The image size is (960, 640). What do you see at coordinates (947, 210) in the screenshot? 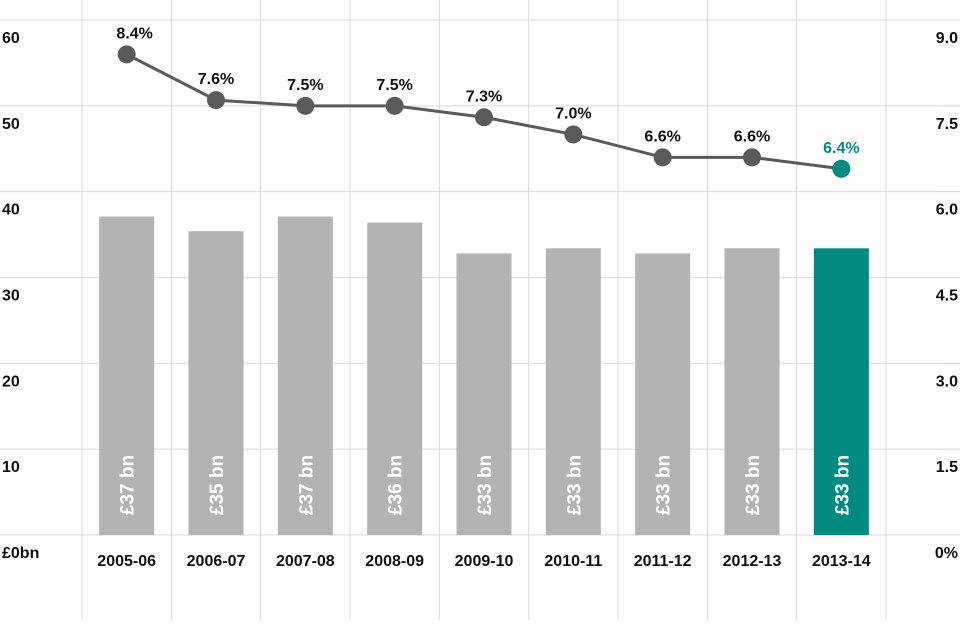
I see `y2-tick-label: 6.0` at bounding box center [947, 210].